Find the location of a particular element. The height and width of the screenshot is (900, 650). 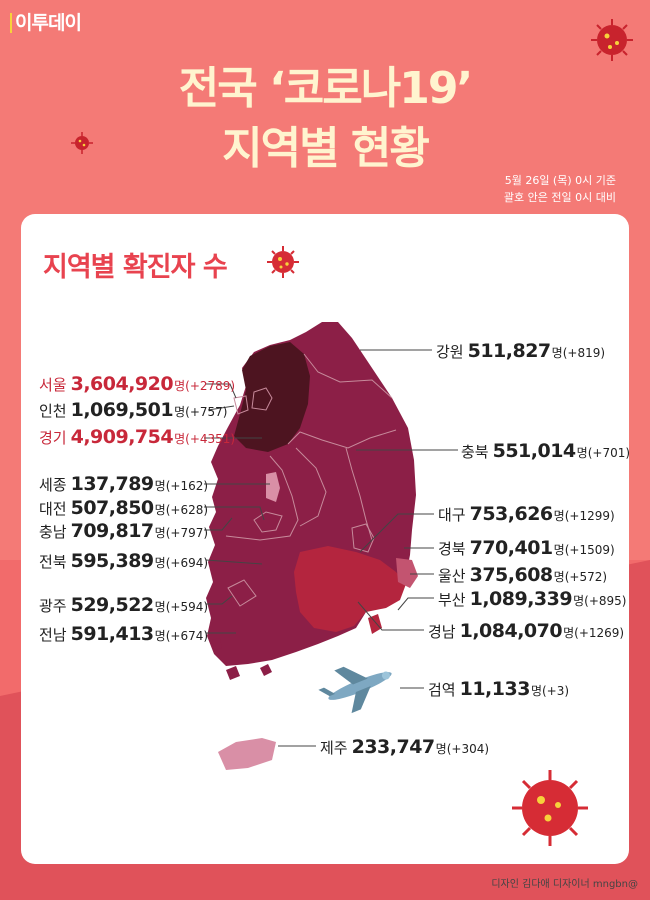

map-incheon is located at coordinates (241, 405).